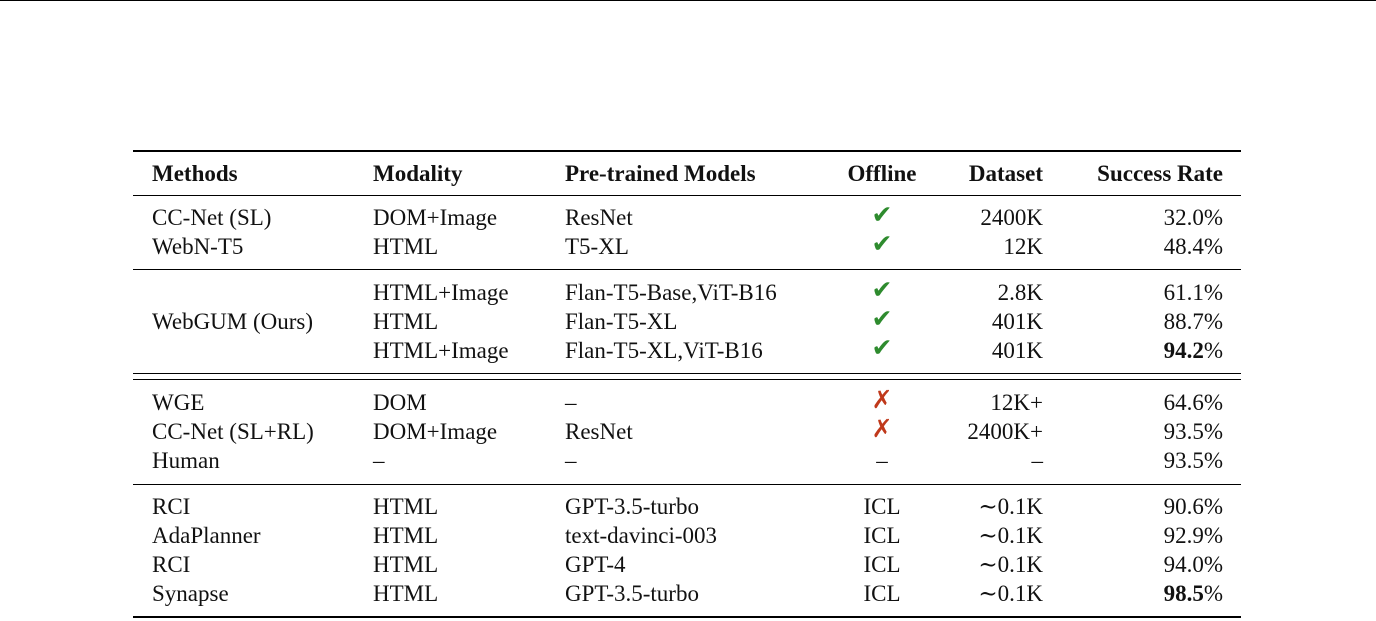 Image resolution: width=1376 pixels, height=621 pixels. What do you see at coordinates (660, 173) in the screenshot?
I see `header-models: Pre-trained Models` at bounding box center [660, 173].